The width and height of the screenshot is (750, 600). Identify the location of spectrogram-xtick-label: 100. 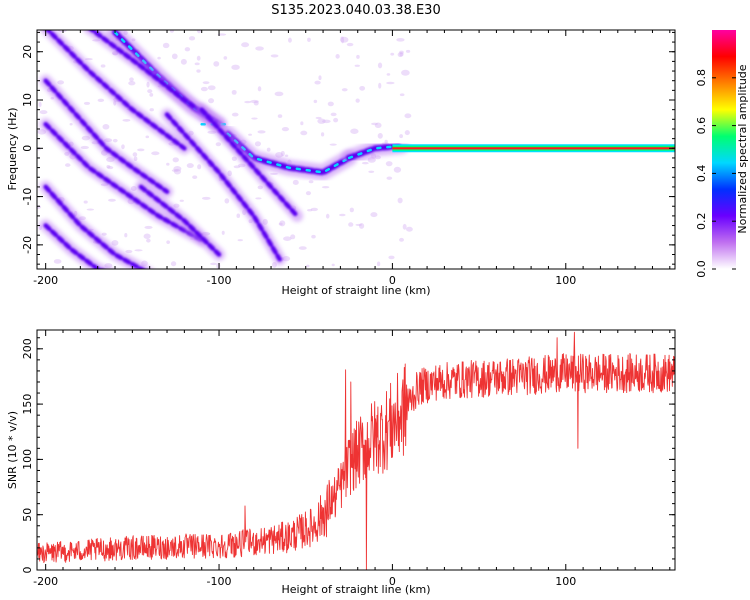
(565, 280).